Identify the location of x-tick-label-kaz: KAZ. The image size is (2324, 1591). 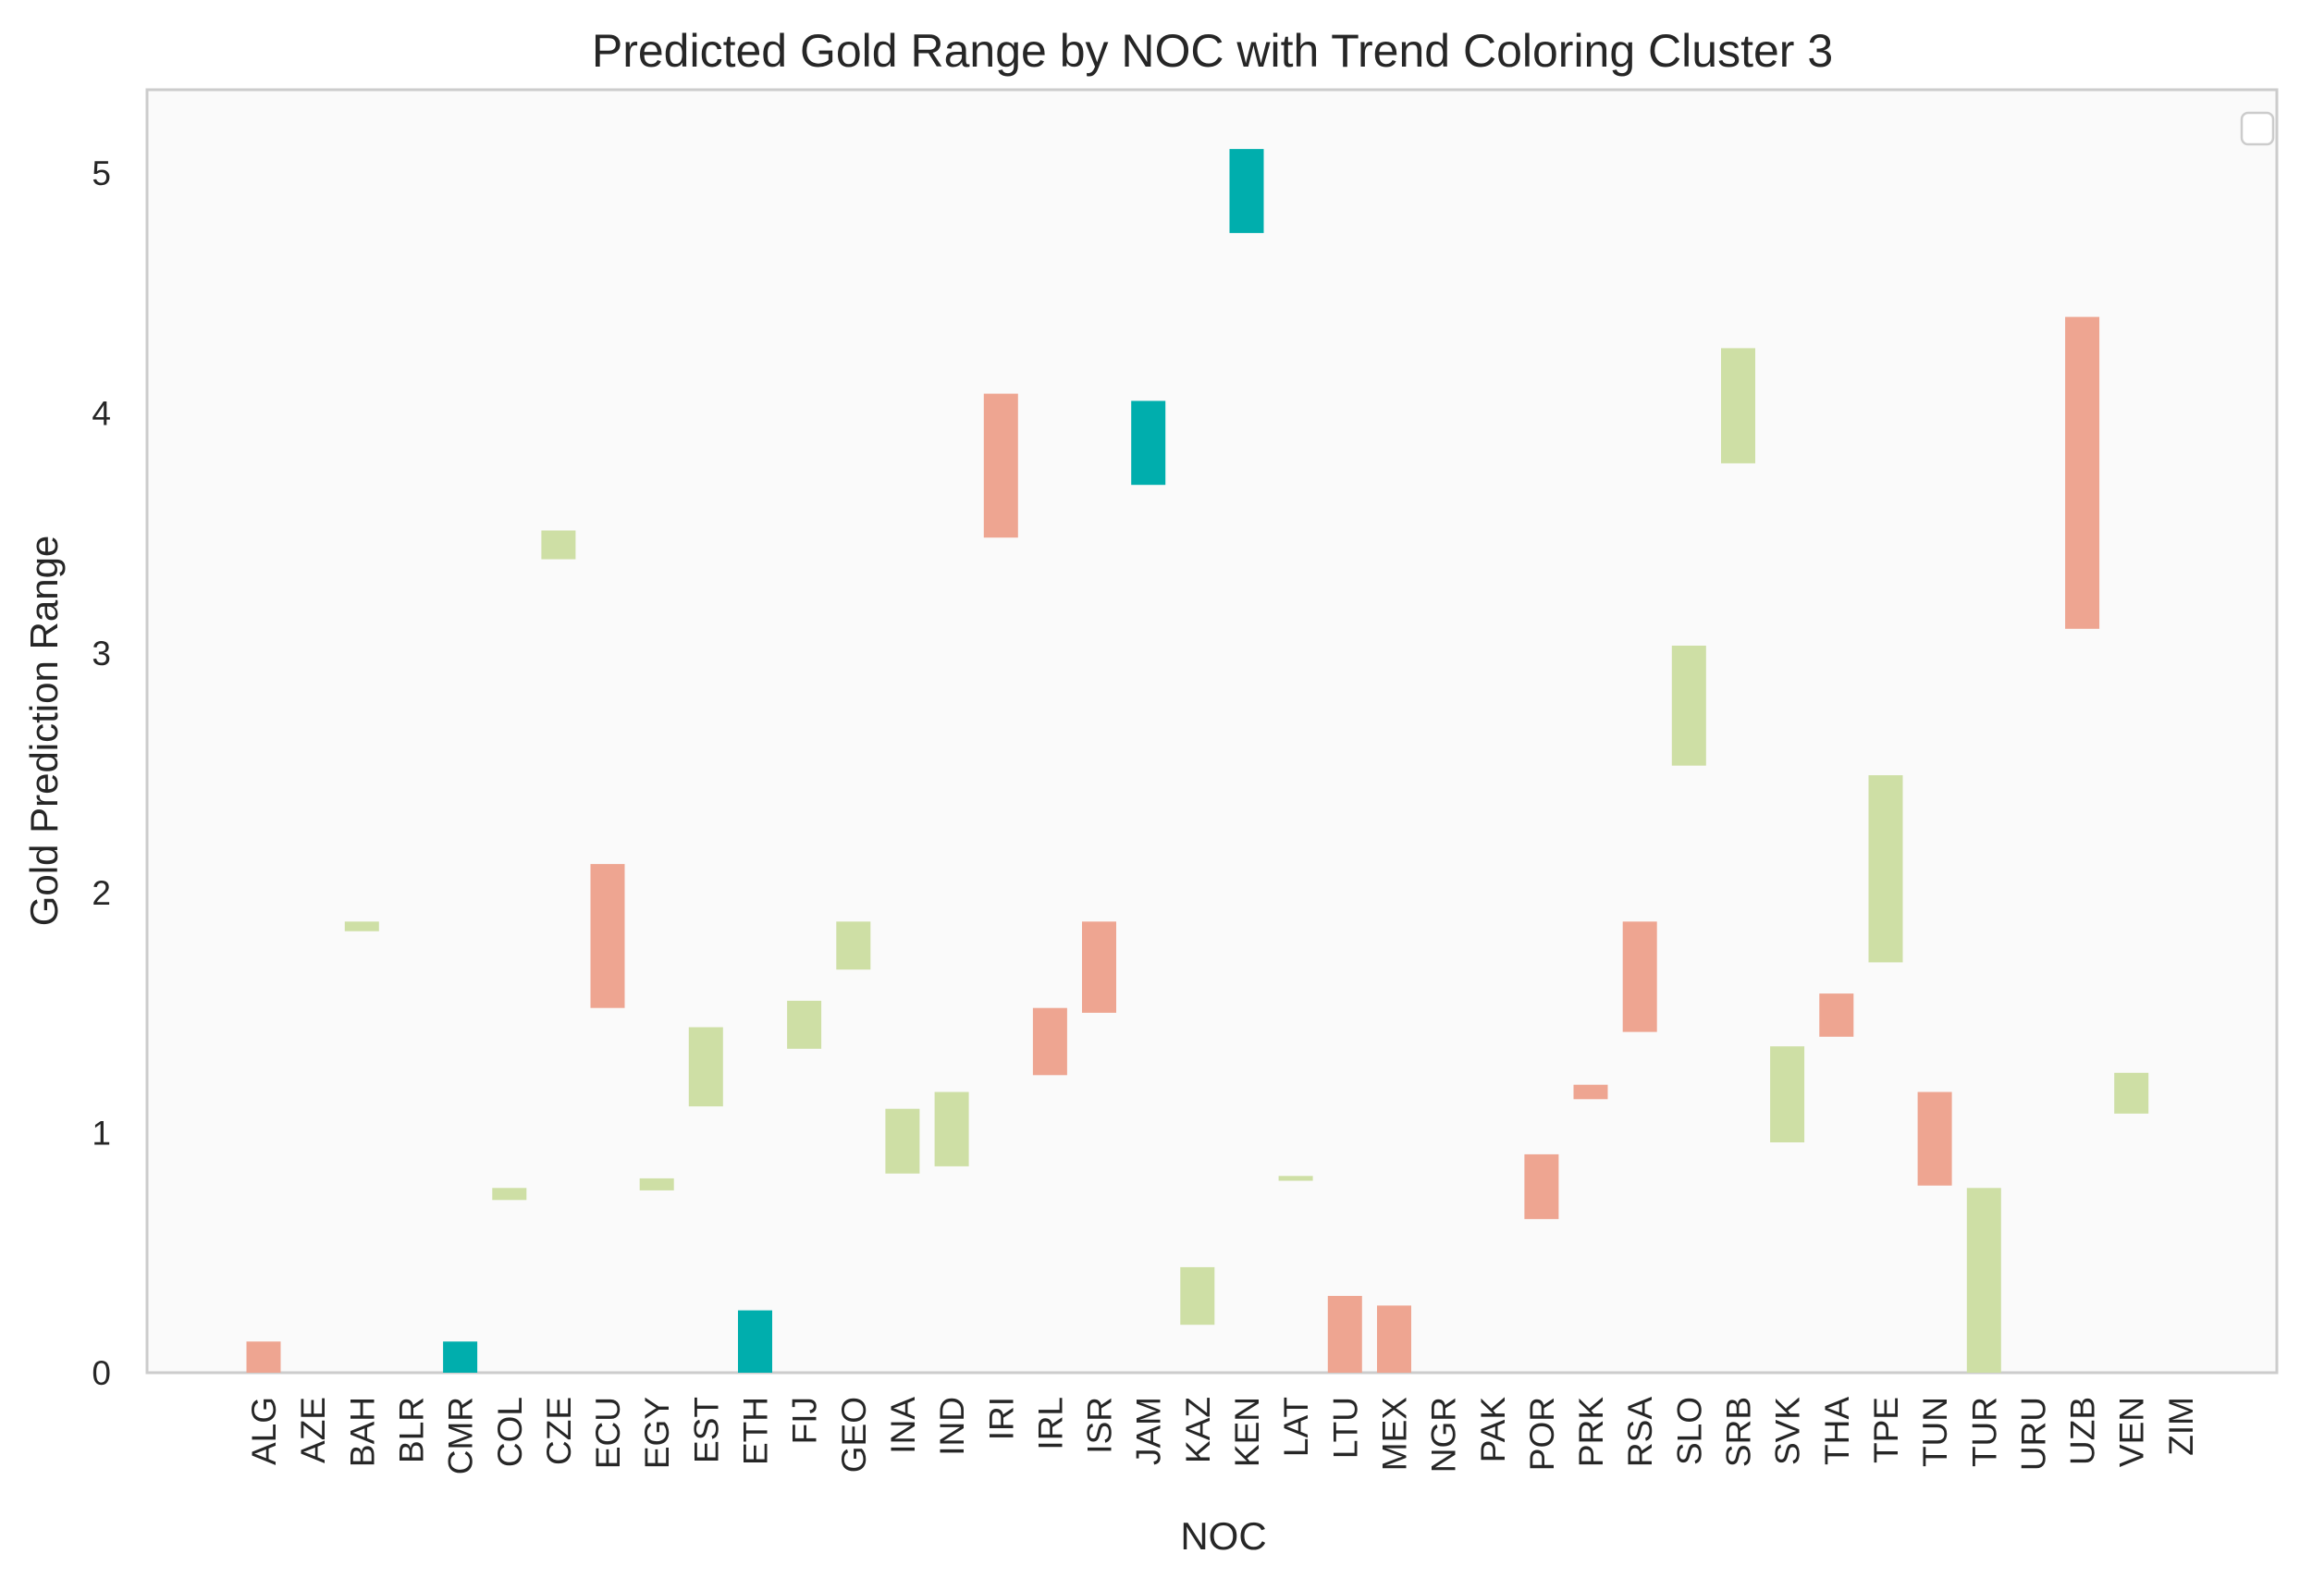
(1198, 1430).